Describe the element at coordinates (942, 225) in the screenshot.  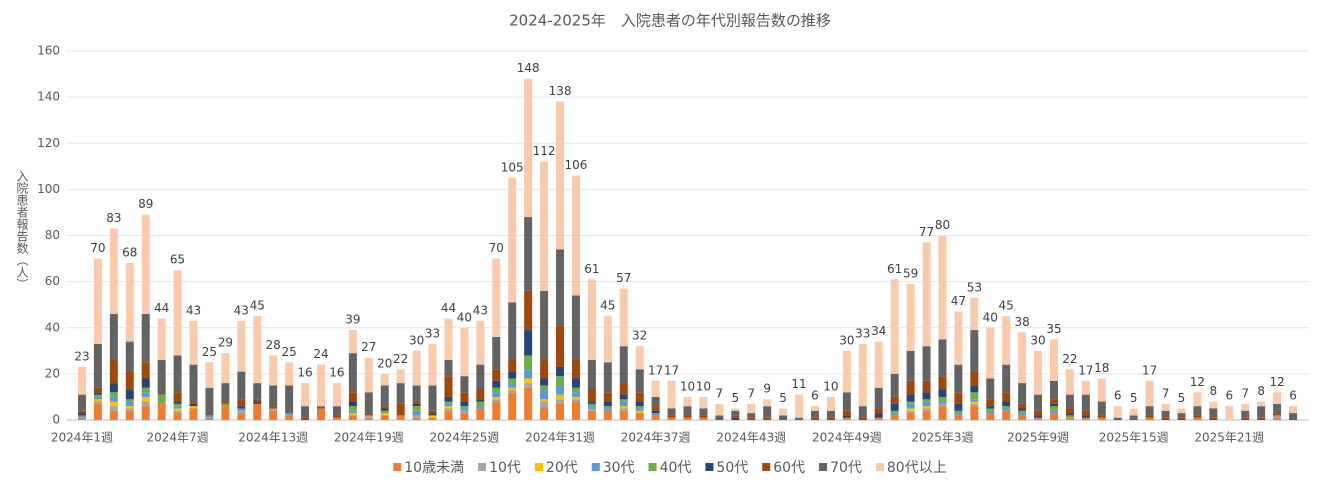
I see `total-label: 80` at that location.